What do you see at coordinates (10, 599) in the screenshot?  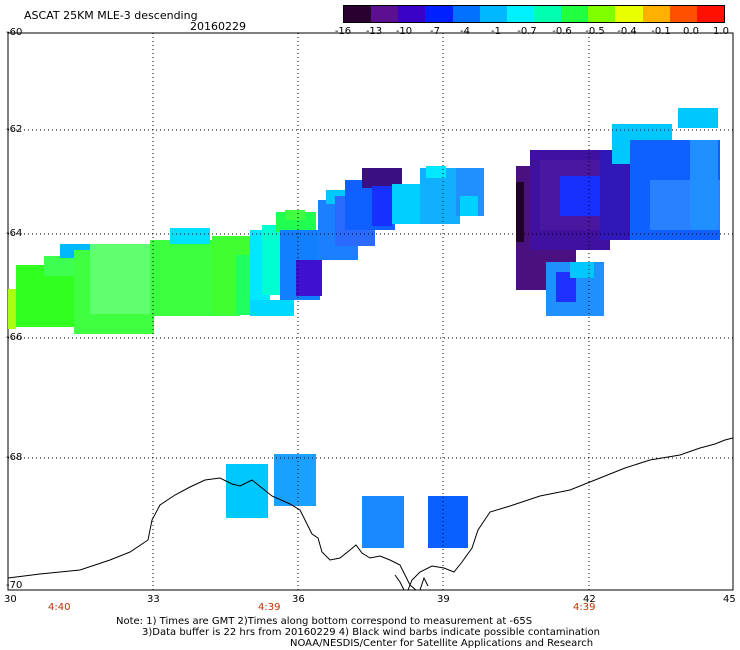 I see `lon-label: 30` at bounding box center [10, 599].